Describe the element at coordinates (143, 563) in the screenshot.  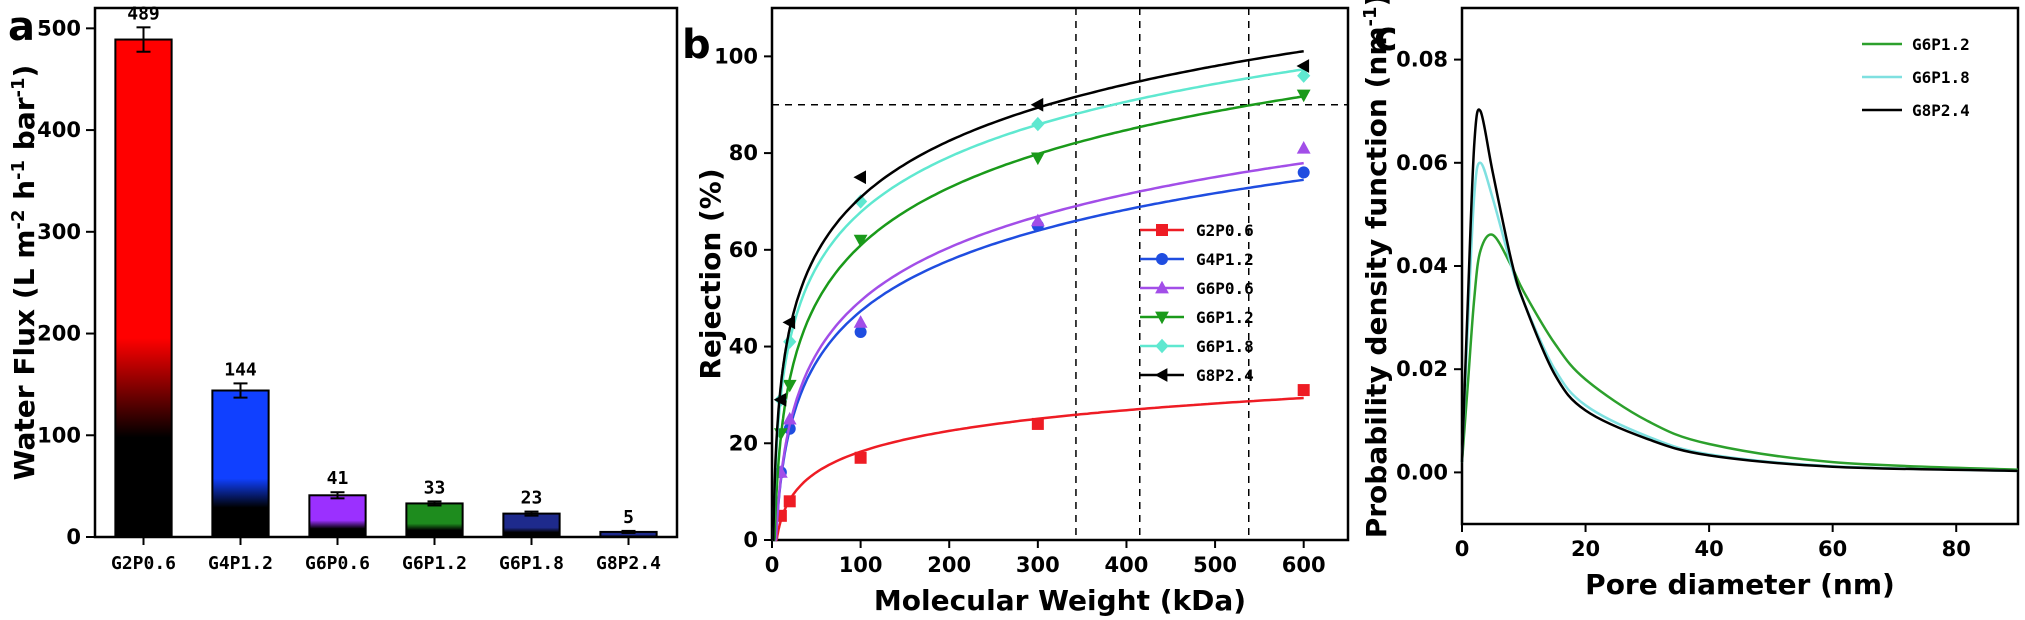
I see `category-label: G2P0.6` at that location.